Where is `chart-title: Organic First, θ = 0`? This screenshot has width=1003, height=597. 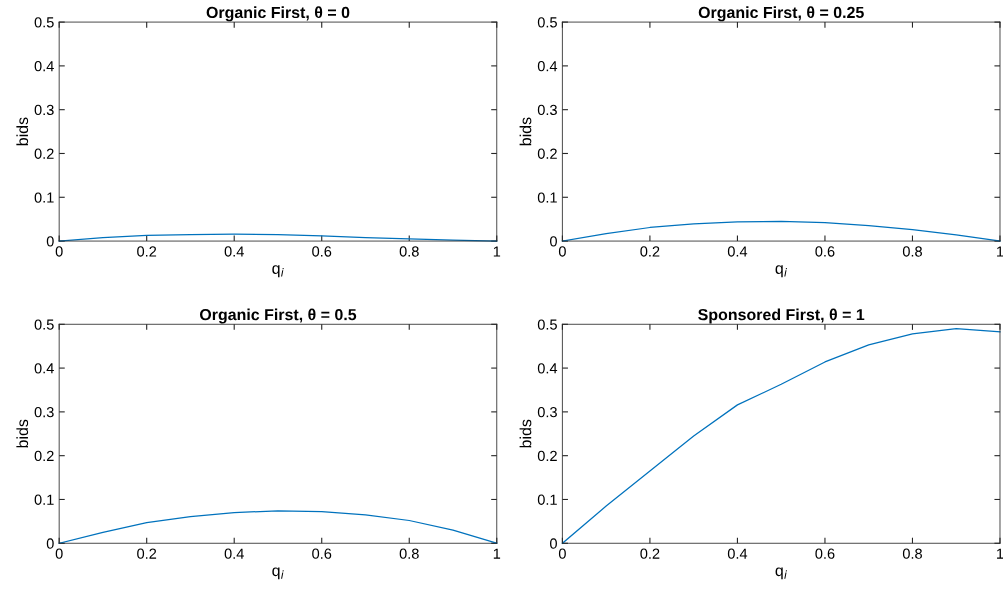
chart-title: Organic First, θ = 0 is located at coordinates (278, 14).